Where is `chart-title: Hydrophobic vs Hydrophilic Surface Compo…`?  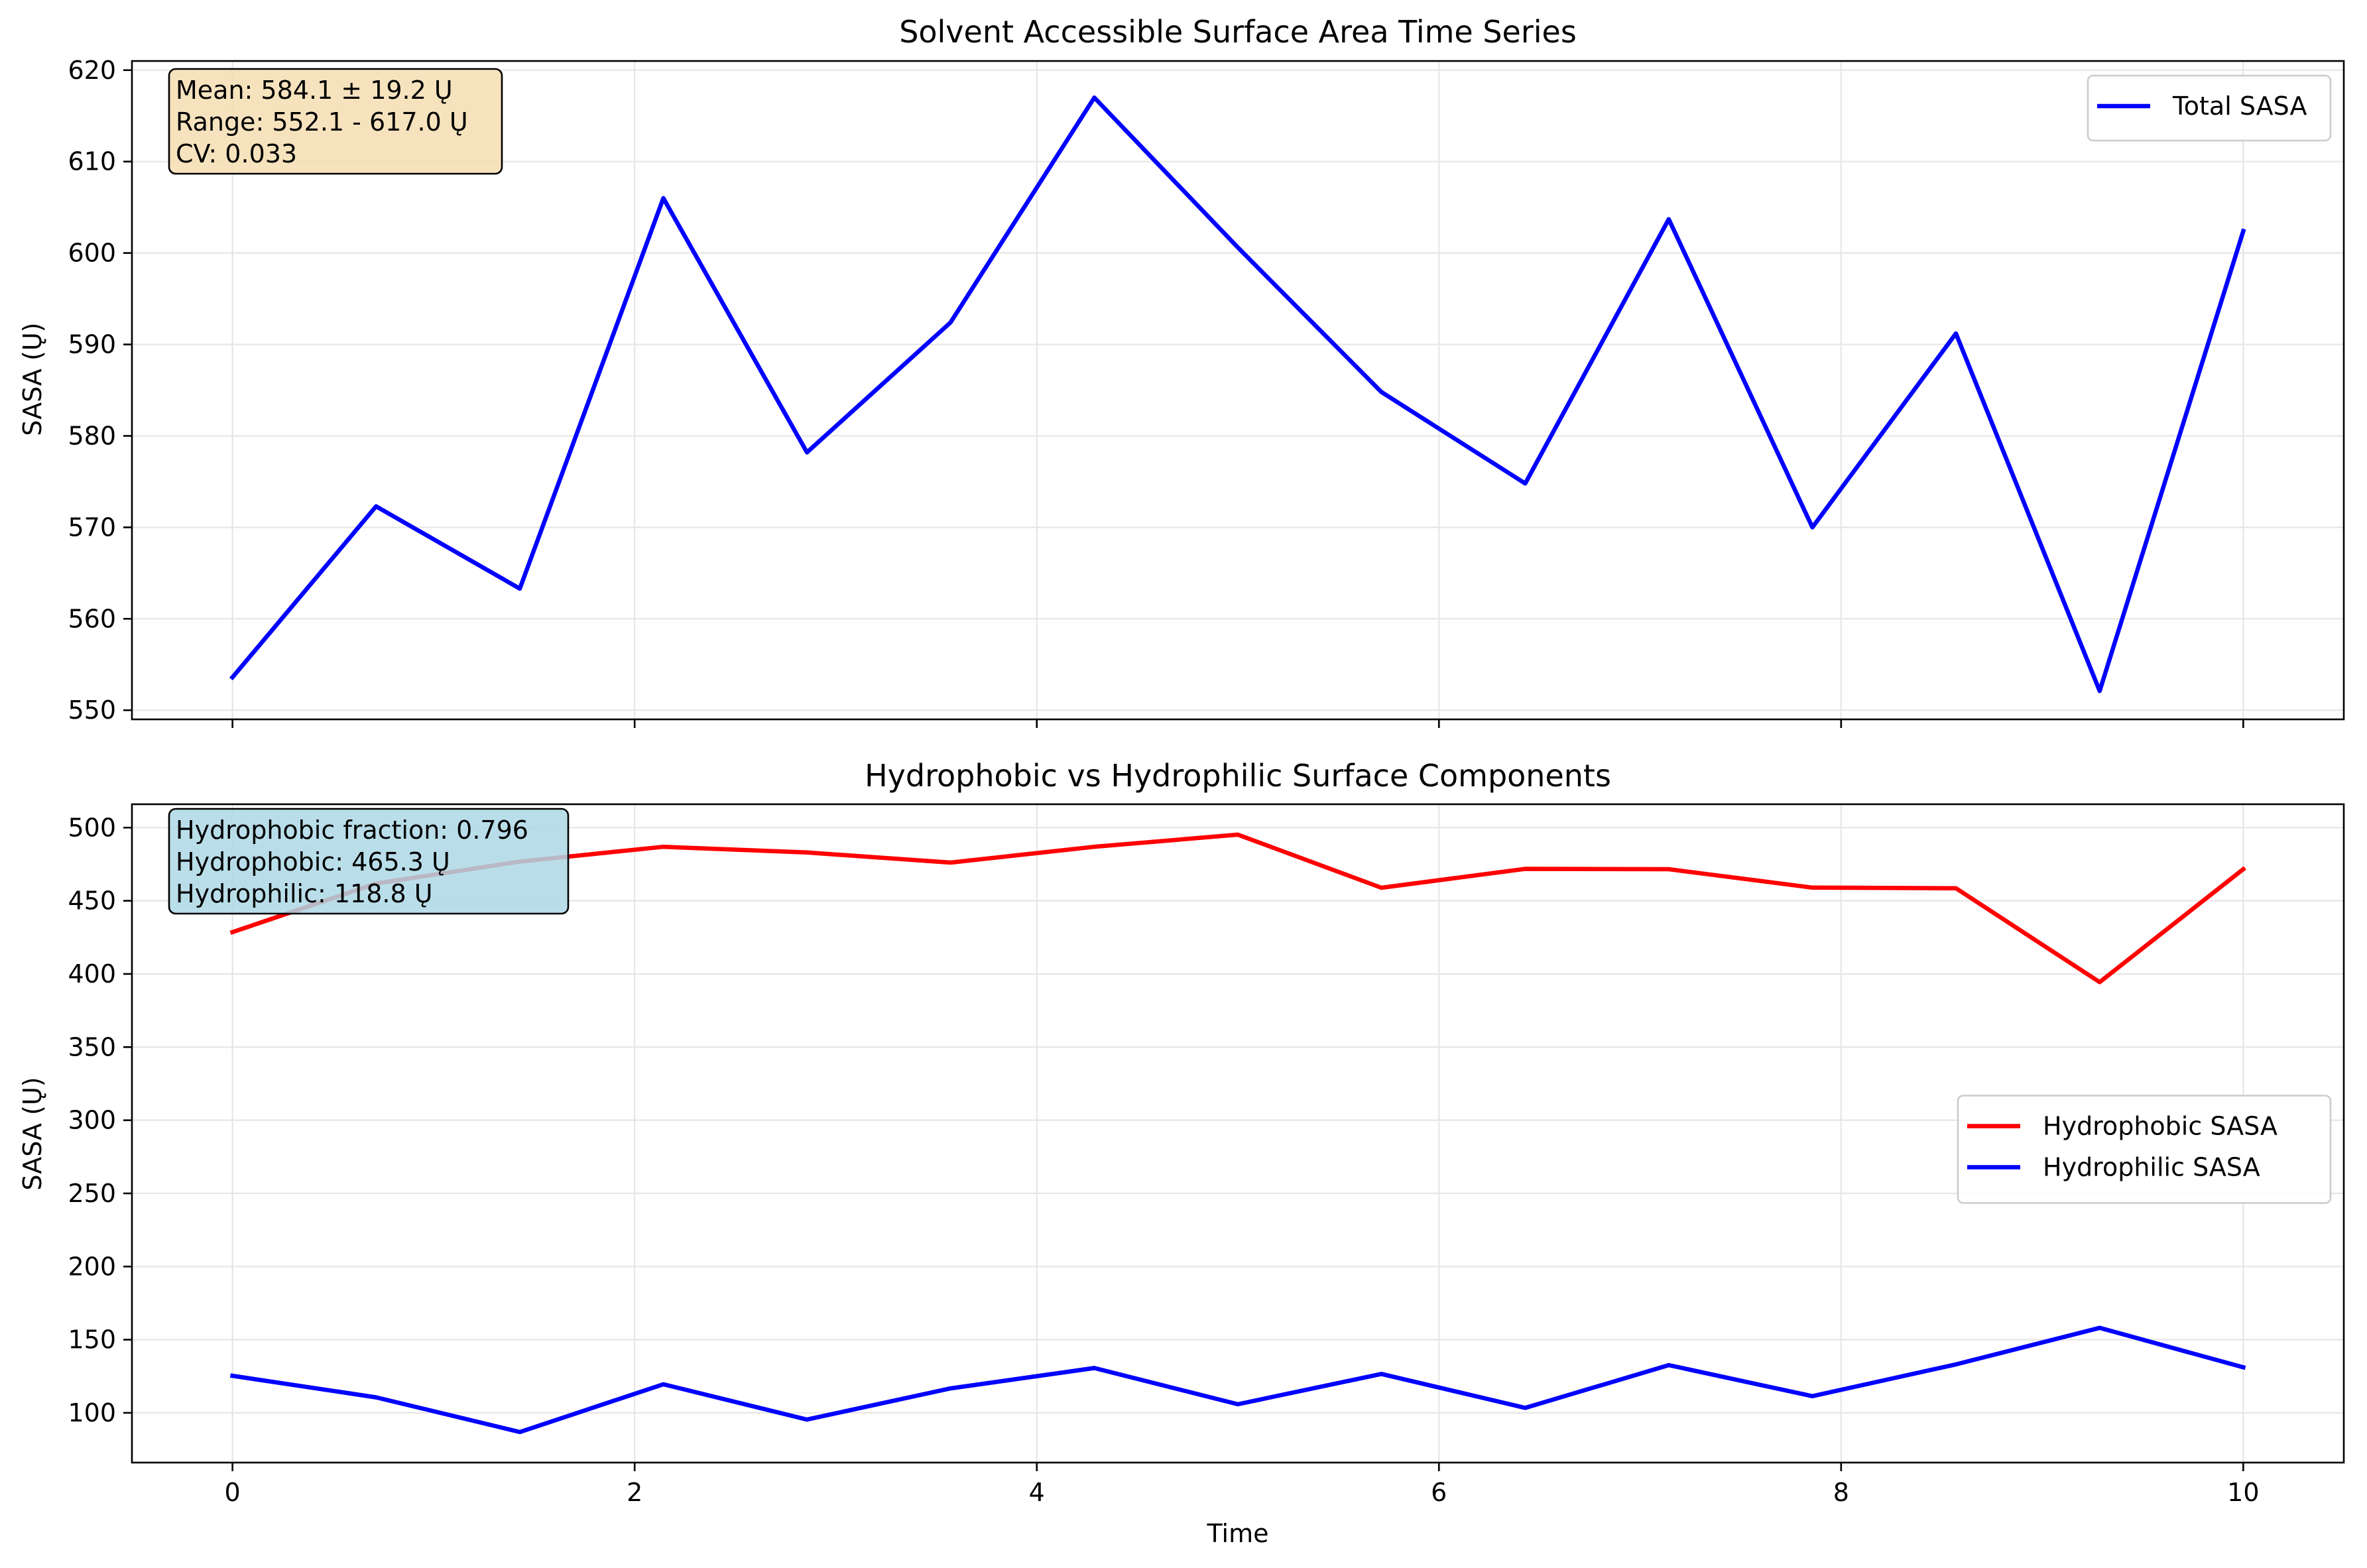
chart-title: Hydrophobic vs Hydrophilic Surface Compo… is located at coordinates (1238, 776).